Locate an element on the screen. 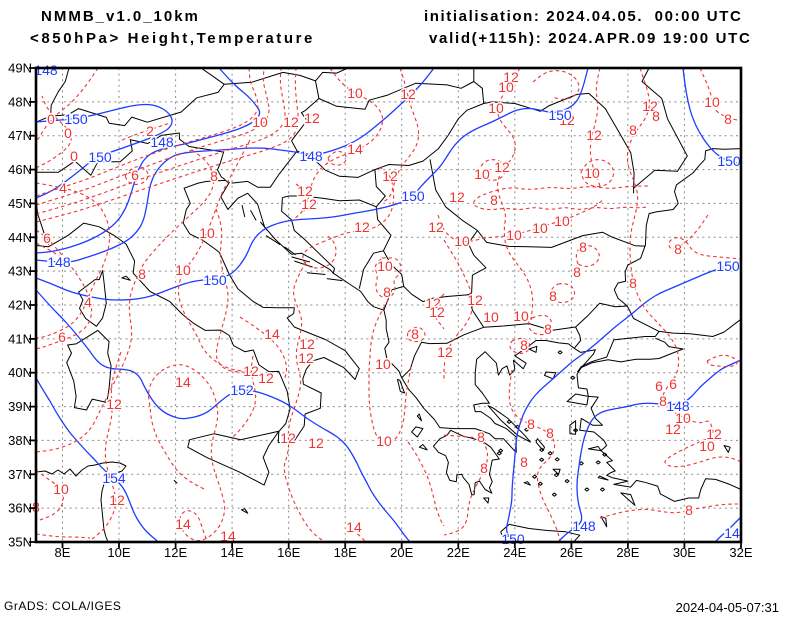 Image resolution: width=800 pixels, height=618 pixels. svg-text: 35N is located at coordinates (20, 542).